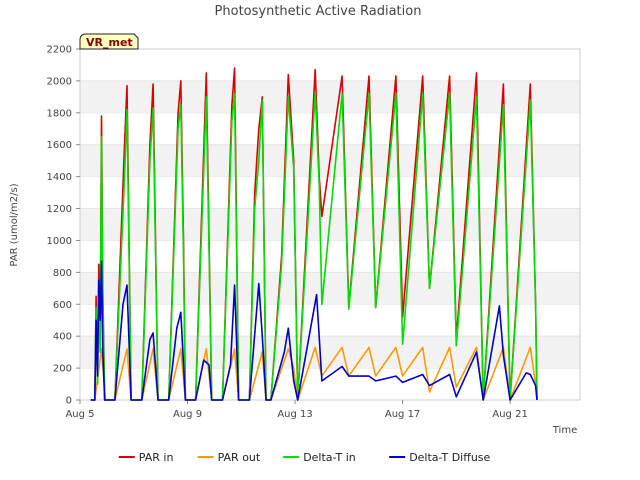 The image size is (640, 480). I want to click on chart-title: Photosynthetic Active Radiation, so click(318, 11).